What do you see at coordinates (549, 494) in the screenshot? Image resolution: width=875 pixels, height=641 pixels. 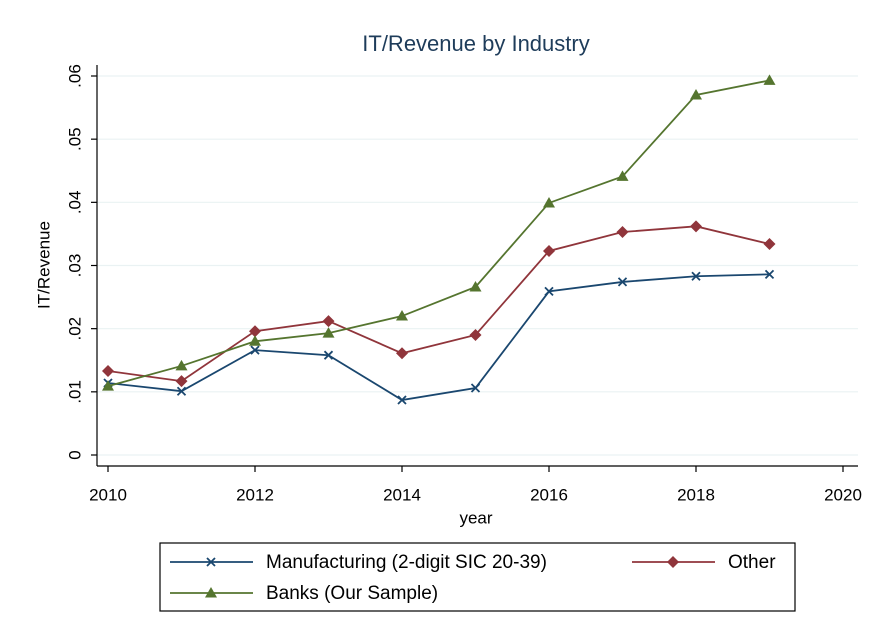 I see `x-tick-label: 2016` at bounding box center [549, 494].